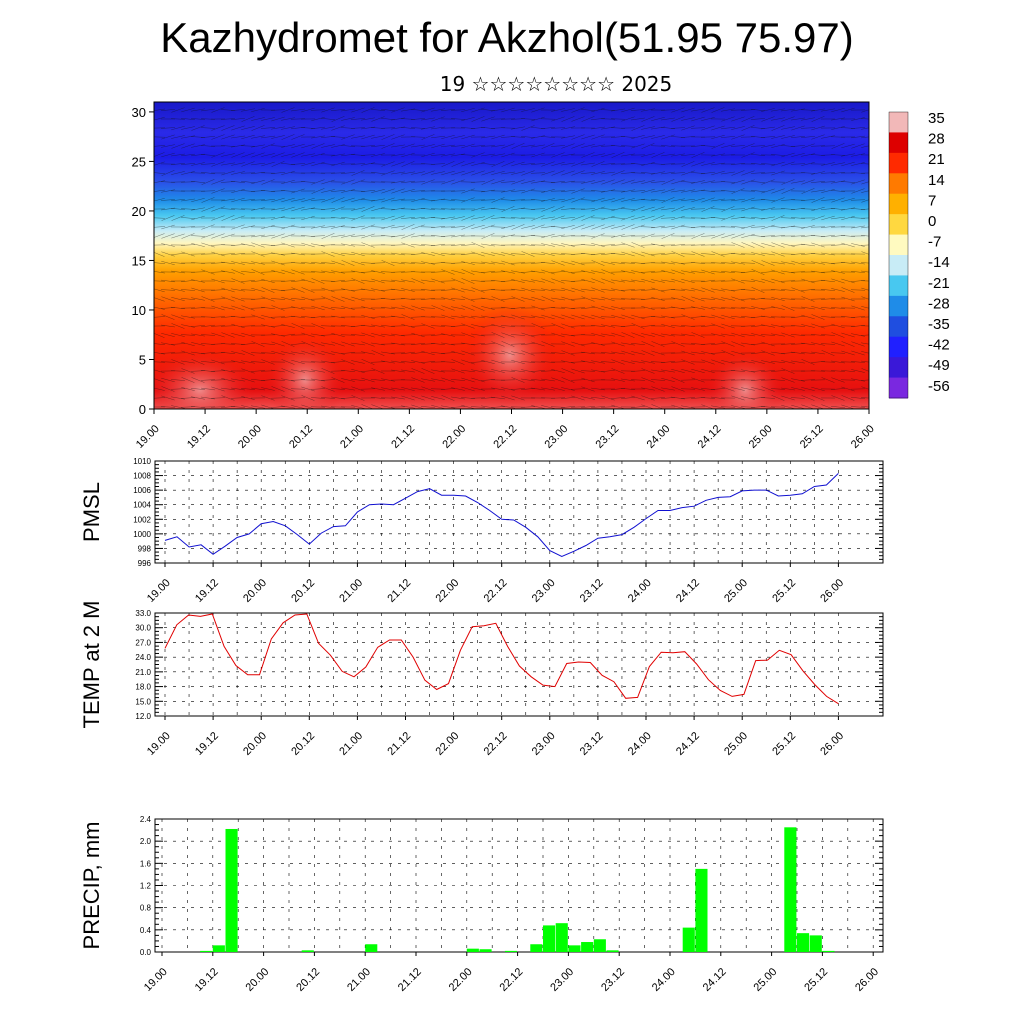 This screenshot has width=1024, height=1024. Describe the element at coordinates (91, 665) in the screenshot. I see `y-axis-title: TEMP at 2 M` at that location.